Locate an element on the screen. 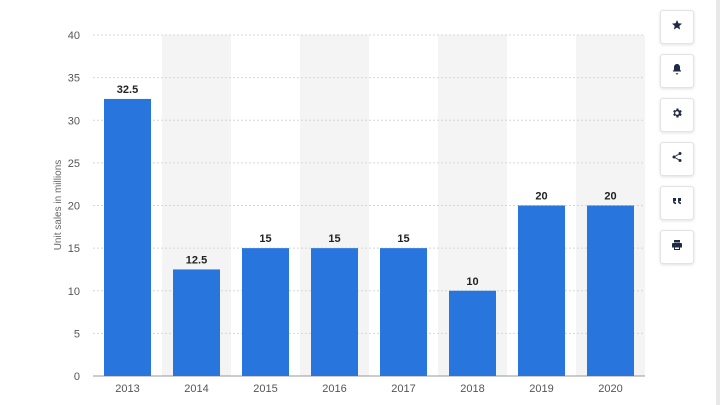 The width and height of the screenshot is (720, 405). bar-2015 is located at coordinates (265, 312).